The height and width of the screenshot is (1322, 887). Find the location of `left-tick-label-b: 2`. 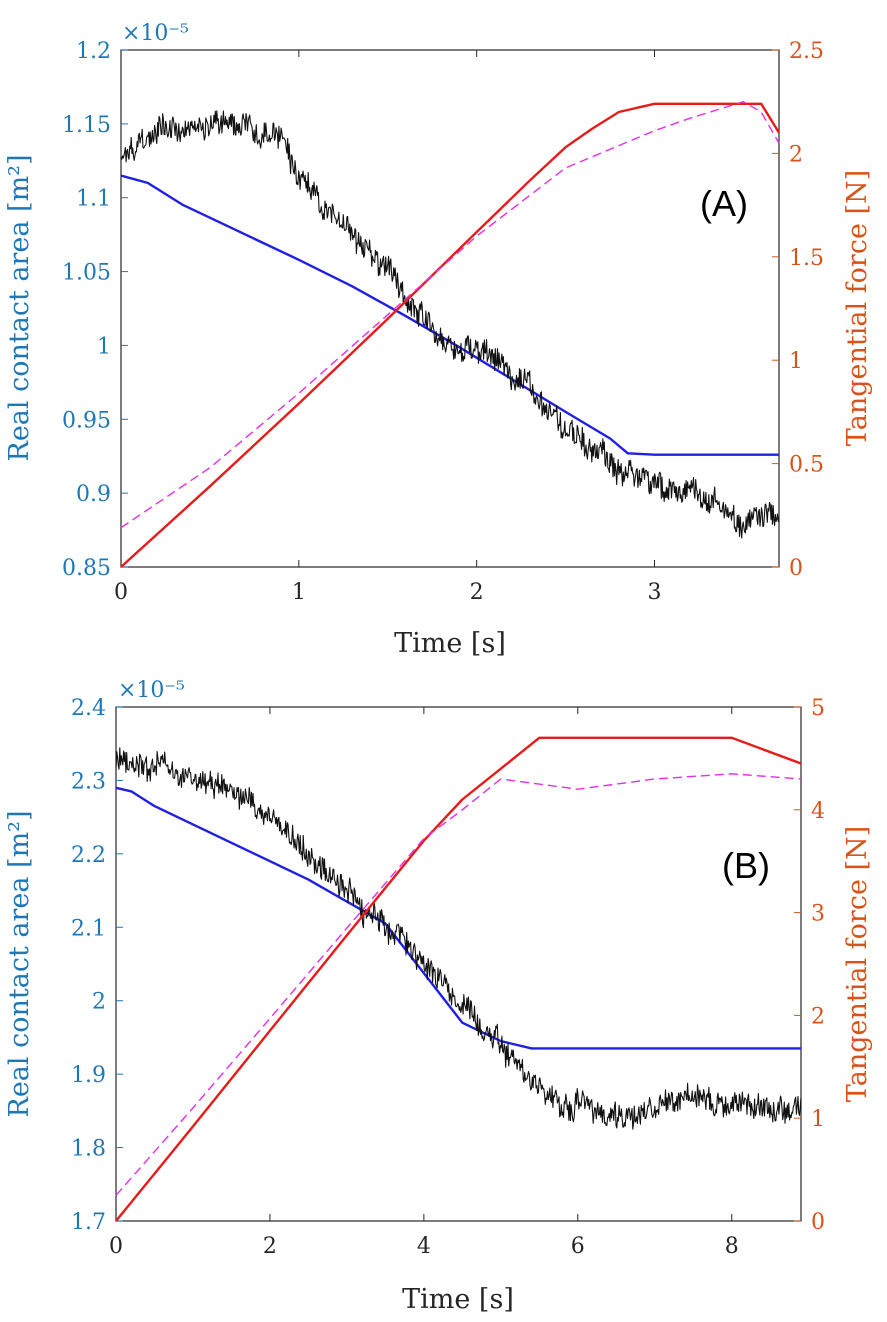

left-tick-label-b: 2 is located at coordinates (99, 1002).